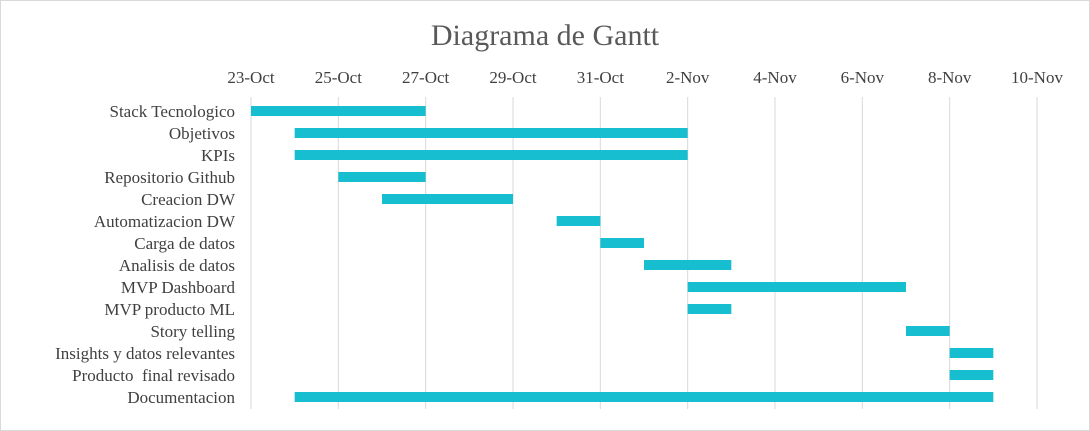 The height and width of the screenshot is (431, 1090). I want to click on x-tick-label: 23-Oct, so click(250, 77).